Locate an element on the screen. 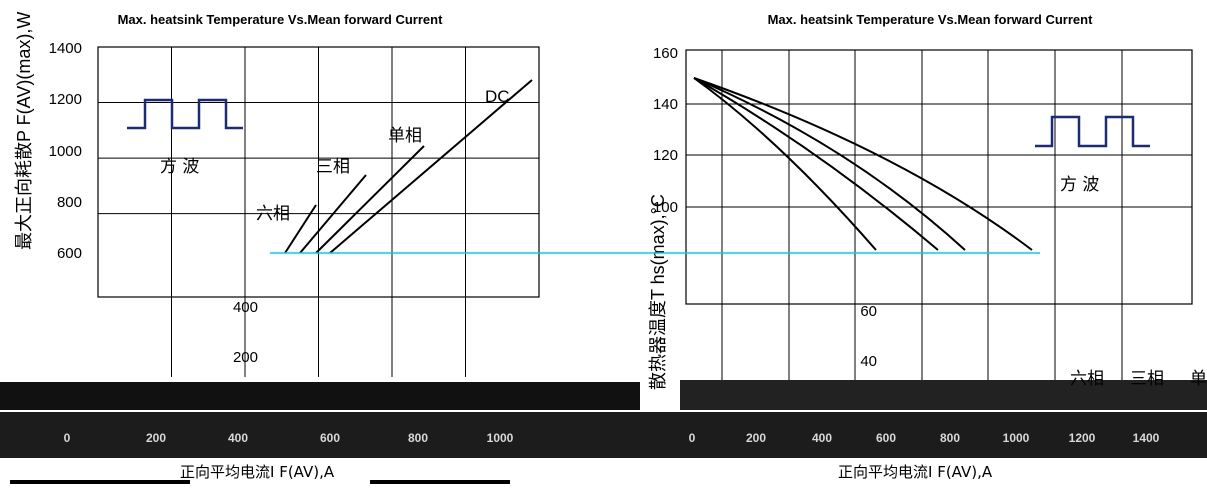  y-tick-label: 200 is located at coordinates (245, 357).